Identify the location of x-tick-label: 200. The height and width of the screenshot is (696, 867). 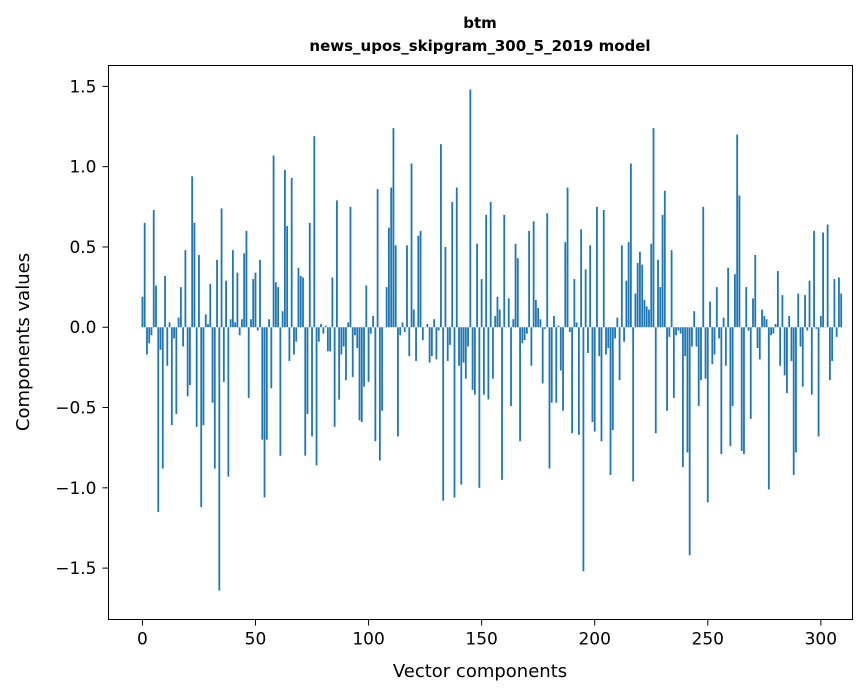
(594, 640).